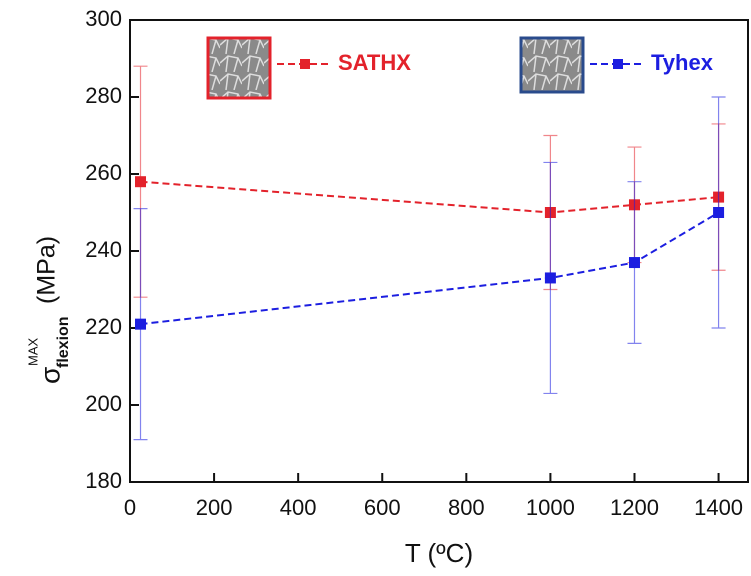  I want to click on x-tick-label: 400, so click(298, 507).